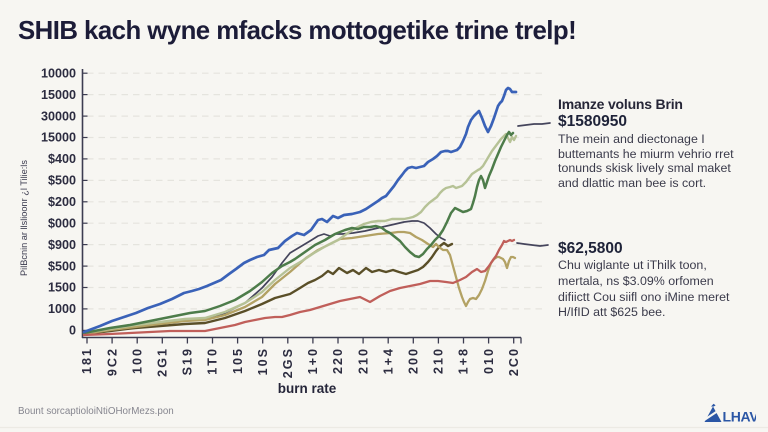 The height and width of the screenshot is (432, 768). What do you see at coordinates (489, 360) in the screenshot?
I see `svg-text: 010` at bounding box center [489, 360].